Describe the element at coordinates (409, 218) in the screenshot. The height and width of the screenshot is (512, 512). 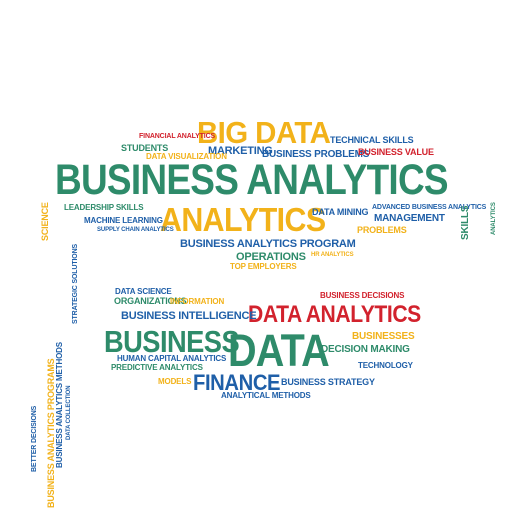
I see `word-management: MANAGEMENT` at that location.